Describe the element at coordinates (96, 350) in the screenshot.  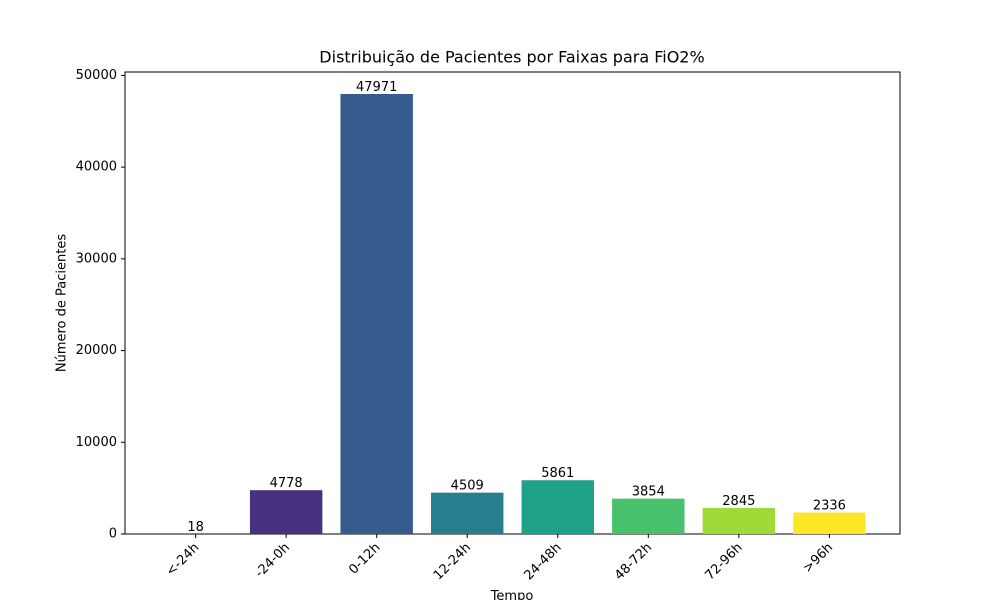
I see `y-tick-label: 20000` at that location.